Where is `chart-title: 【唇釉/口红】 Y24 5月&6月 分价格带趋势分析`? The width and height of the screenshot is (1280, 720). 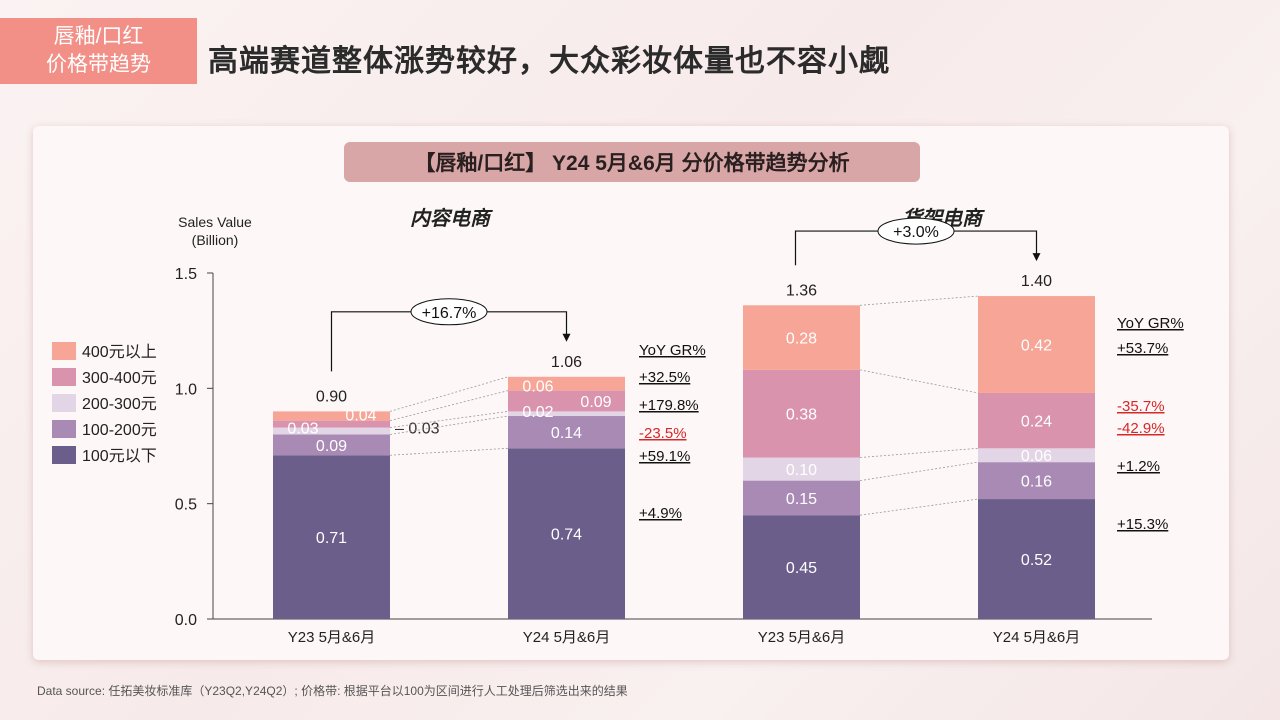 chart-title: 【唇釉/口红】 Y24 5月&6月 分价格带趋势分析 is located at coordinates (632, 162).